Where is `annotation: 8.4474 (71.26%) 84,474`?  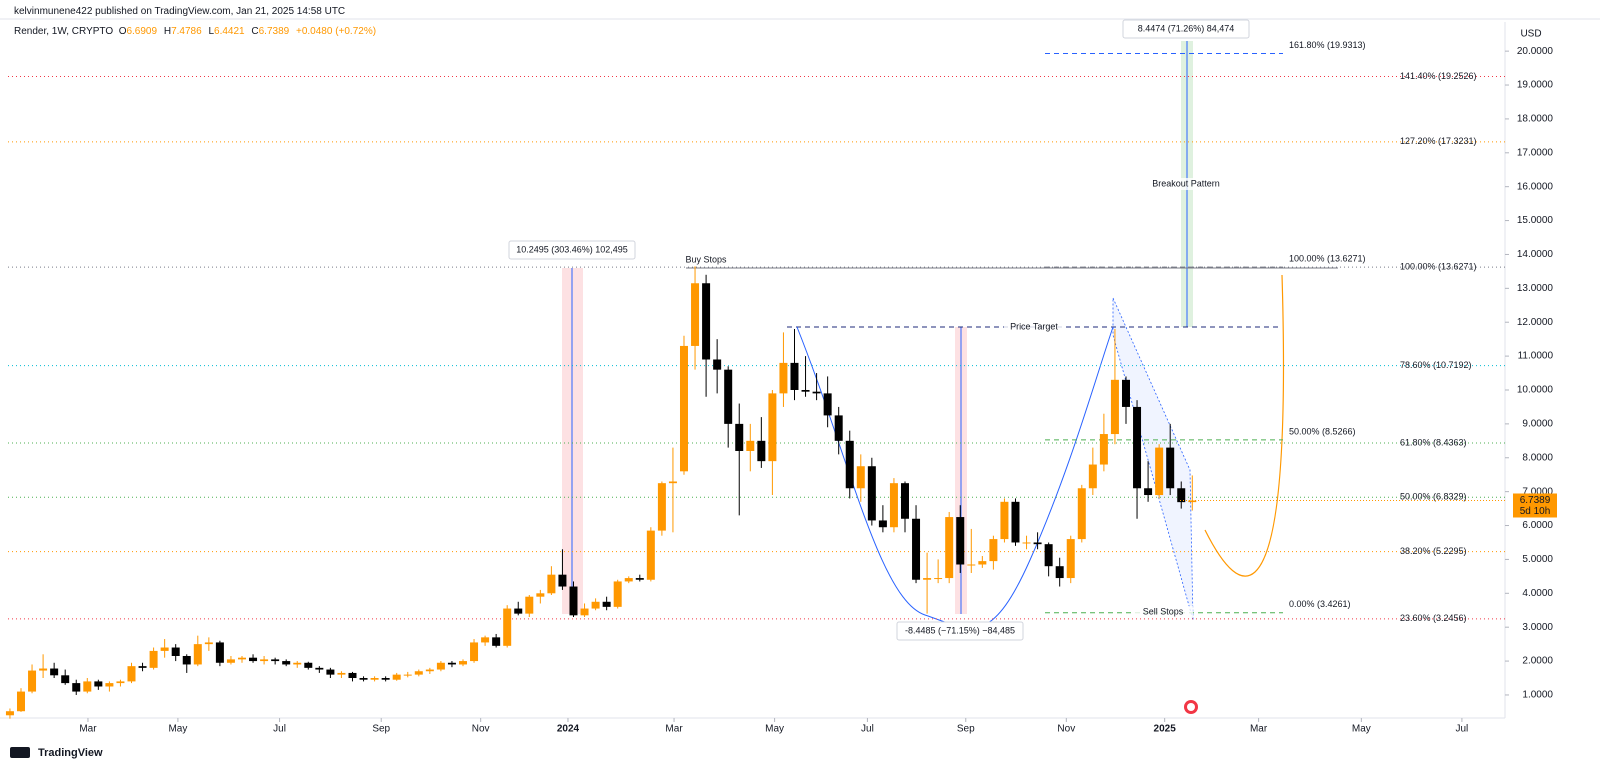
annotation: 8.4474 (71.26%) 84,474 is located at coordinates (1186, 28).